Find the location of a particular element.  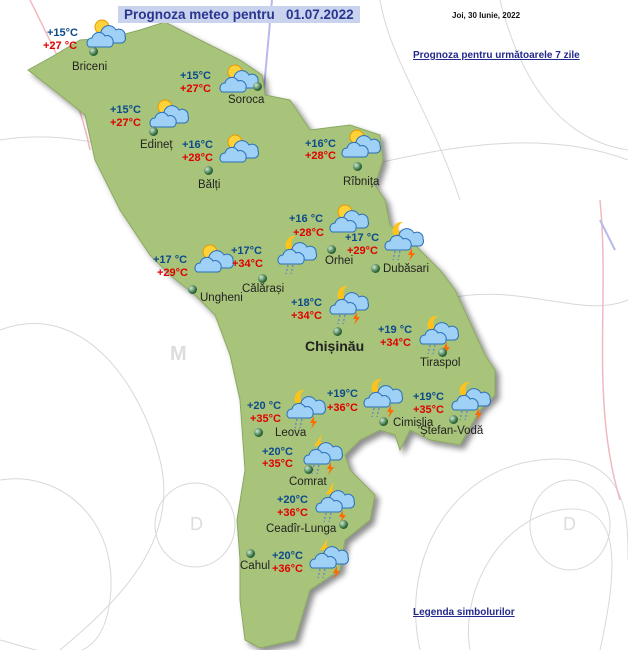

city-name: Bălți is located at coordinates (209, 185).